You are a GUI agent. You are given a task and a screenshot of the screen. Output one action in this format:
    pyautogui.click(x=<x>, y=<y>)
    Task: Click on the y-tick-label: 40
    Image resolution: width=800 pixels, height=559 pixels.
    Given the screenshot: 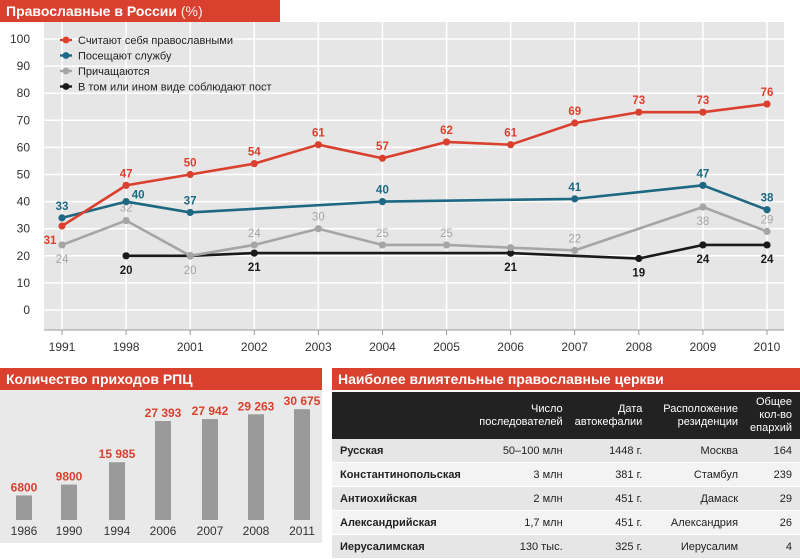 What is the action you would take?
    pyautogui.click(x=24, y=202)
    